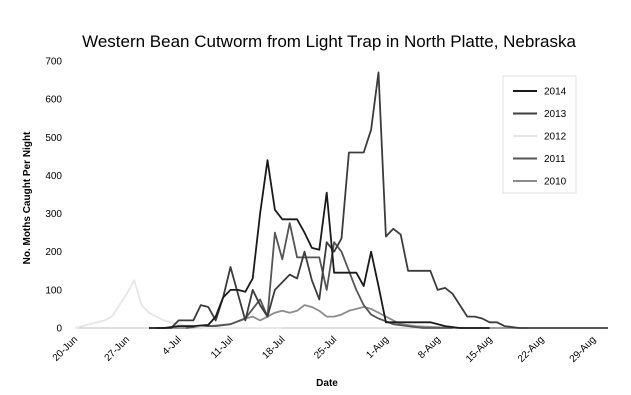  Describe the element at coordinates (429, 347) in the screenshot. I see `x-tick-label: 8-Aug` at that location.